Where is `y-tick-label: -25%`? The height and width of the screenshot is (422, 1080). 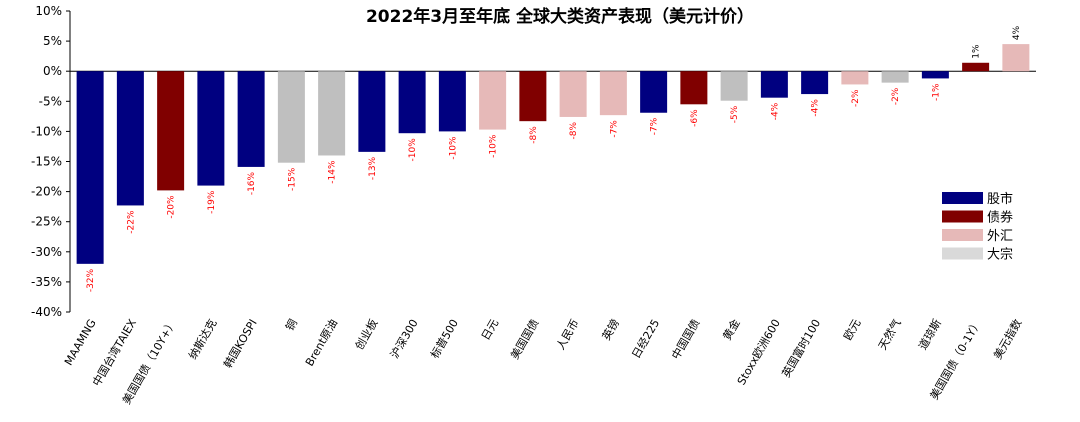 y-tick-label: -25% is located at coordinates (46, 222).